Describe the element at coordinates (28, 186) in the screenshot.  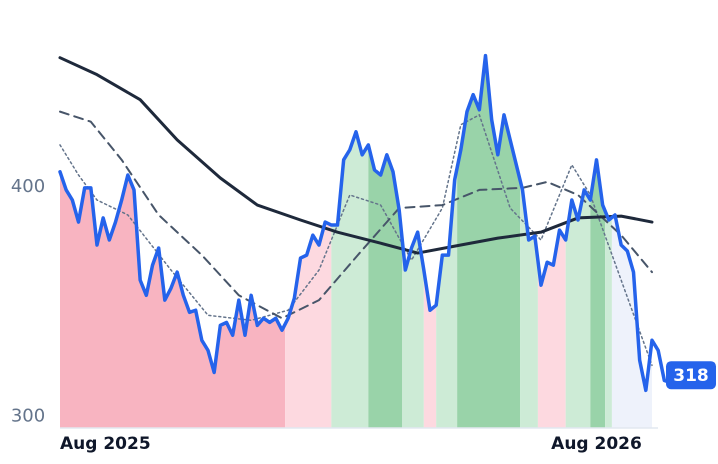
I see `y-tick-label: 400` at that location.